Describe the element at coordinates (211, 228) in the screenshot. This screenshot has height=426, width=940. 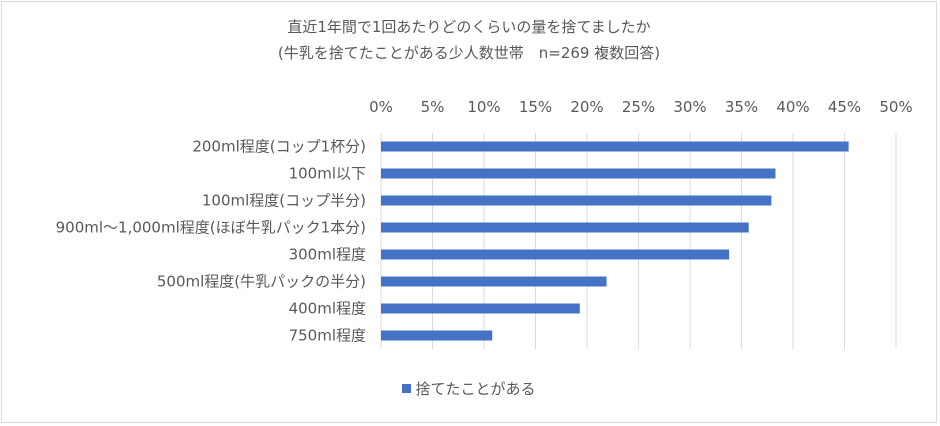
I see `category-label: 900ml～1,000ml程度(ほぼ牛乳パック1本分)` at that location.